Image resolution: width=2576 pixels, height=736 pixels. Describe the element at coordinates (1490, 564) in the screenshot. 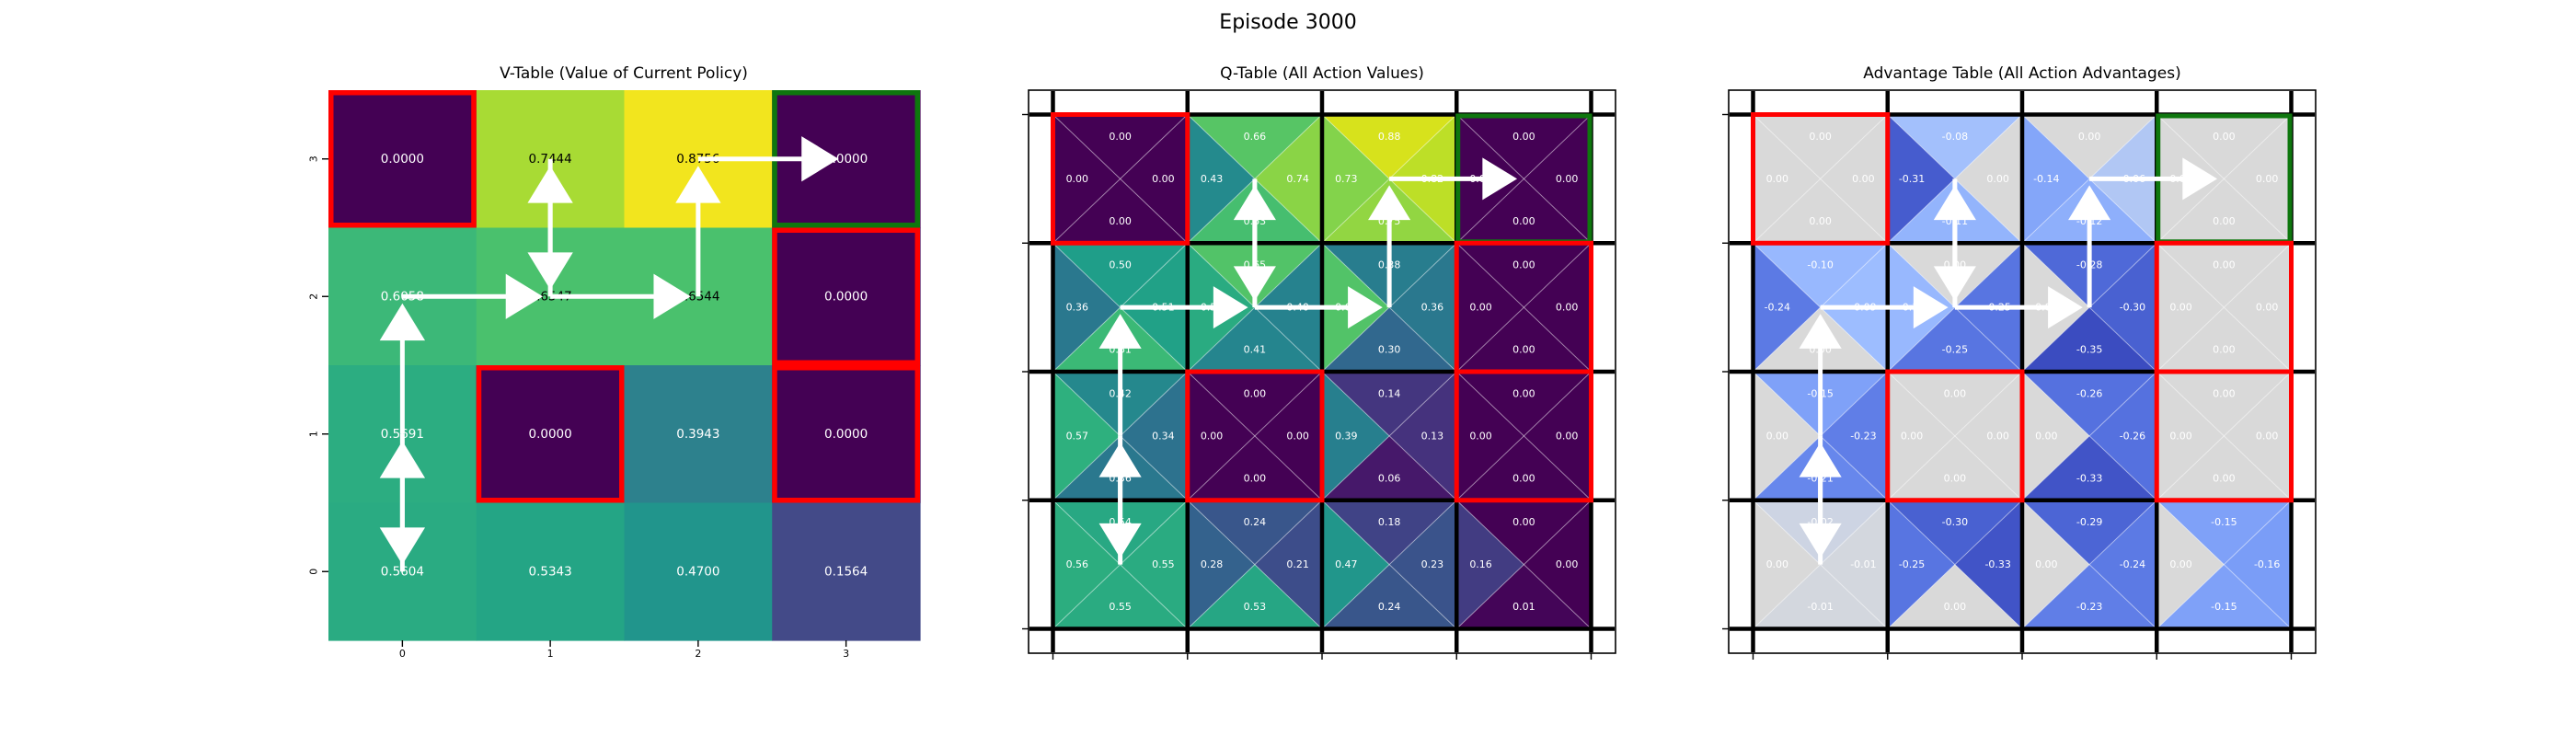

I see `q-table-tri-c3r0-left` at that location.